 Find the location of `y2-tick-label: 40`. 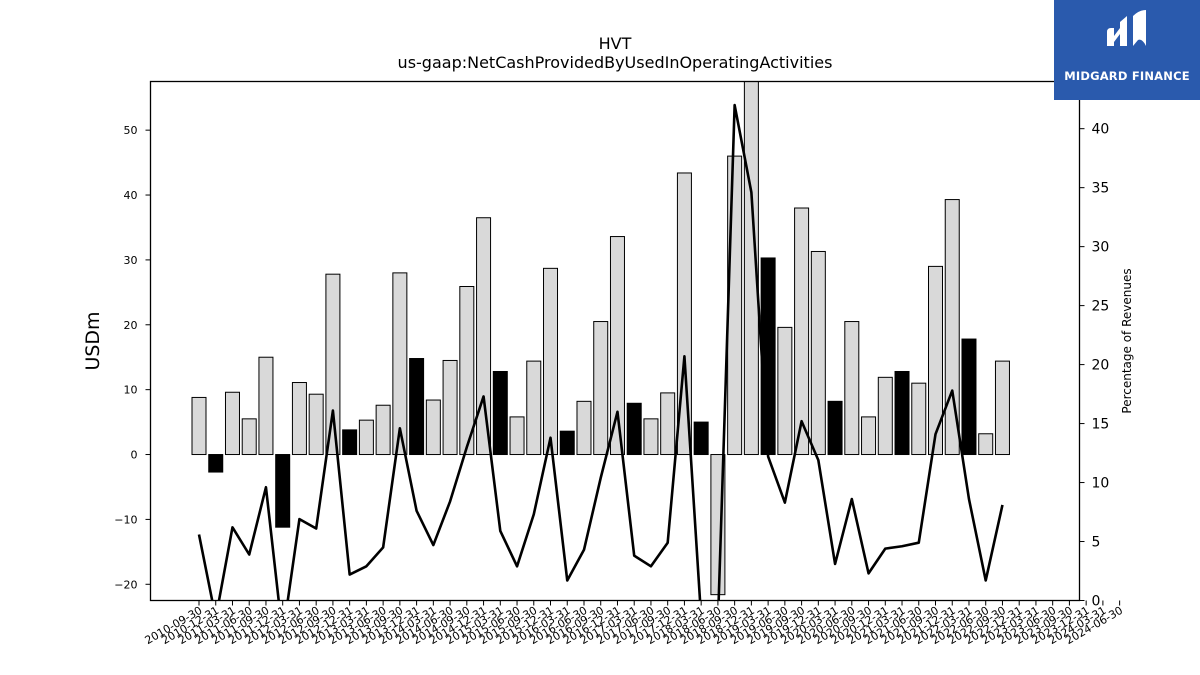

y2-tick-label: 40 is located at coordinates (1101, 130).